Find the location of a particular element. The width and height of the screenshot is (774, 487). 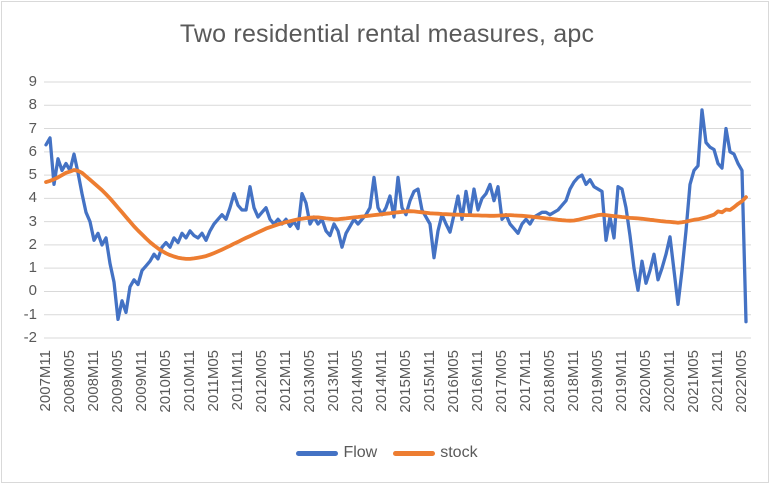

x-axis-tick-label: 2021M05 is located at coordinates (693, 381).